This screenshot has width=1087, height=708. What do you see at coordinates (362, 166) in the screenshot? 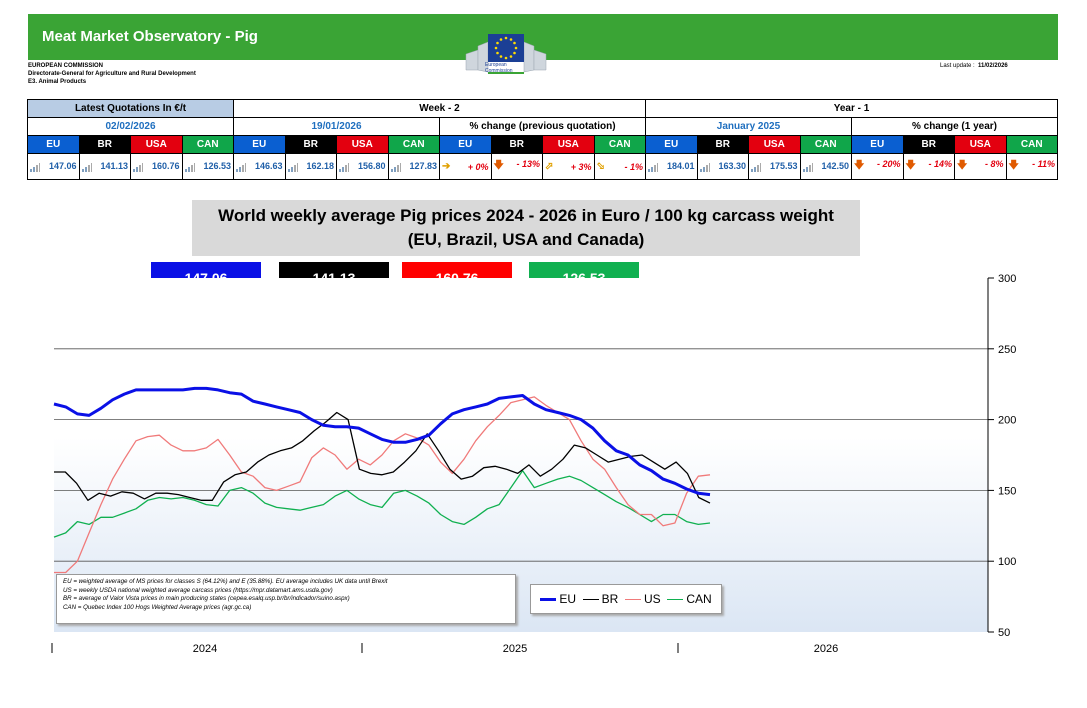
I see `week2-value: 156.80` at bounding box center [362, 166].